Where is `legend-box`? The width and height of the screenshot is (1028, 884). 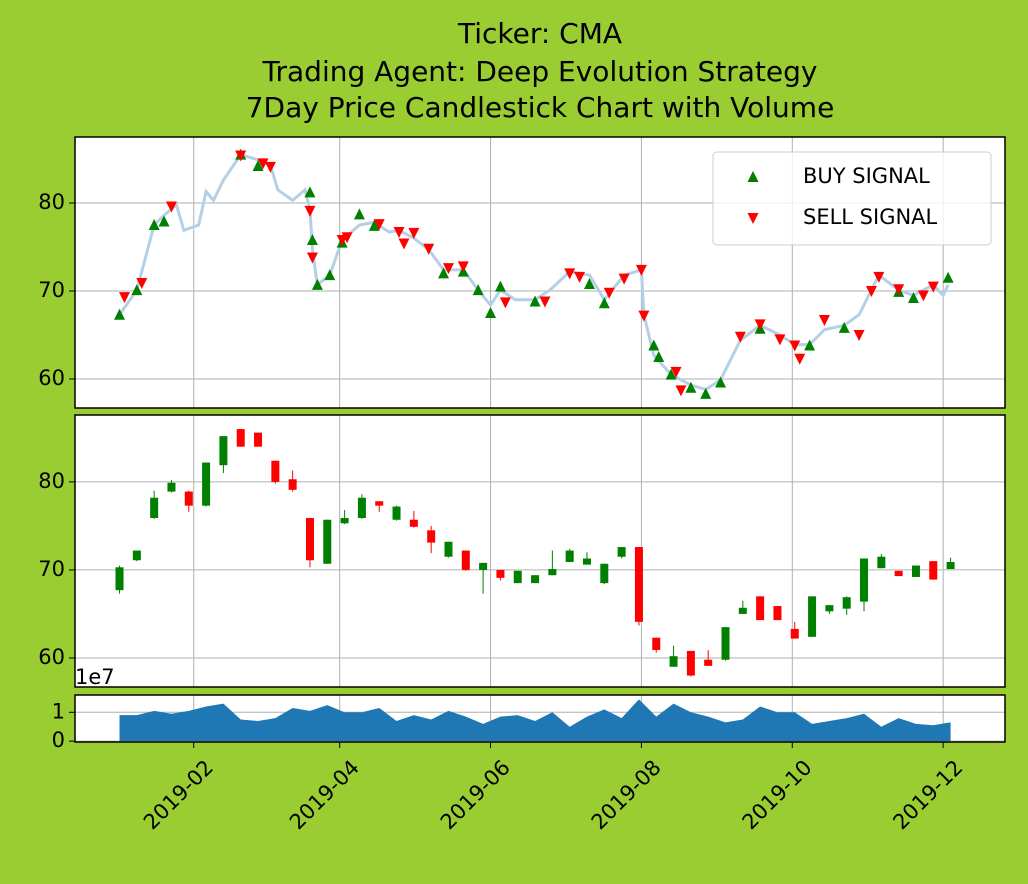
legend-box is located at coordinates (852, 198).